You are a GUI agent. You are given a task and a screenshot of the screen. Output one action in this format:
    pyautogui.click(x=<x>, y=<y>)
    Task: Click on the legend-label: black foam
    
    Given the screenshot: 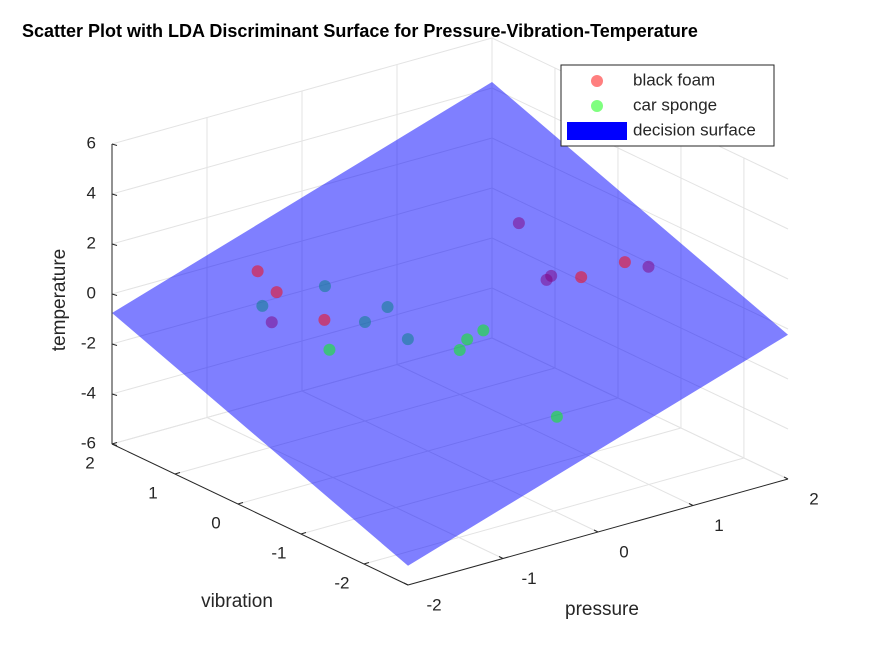 What is the action you would take?
    pyautogui.click(x=674, y=79)
    